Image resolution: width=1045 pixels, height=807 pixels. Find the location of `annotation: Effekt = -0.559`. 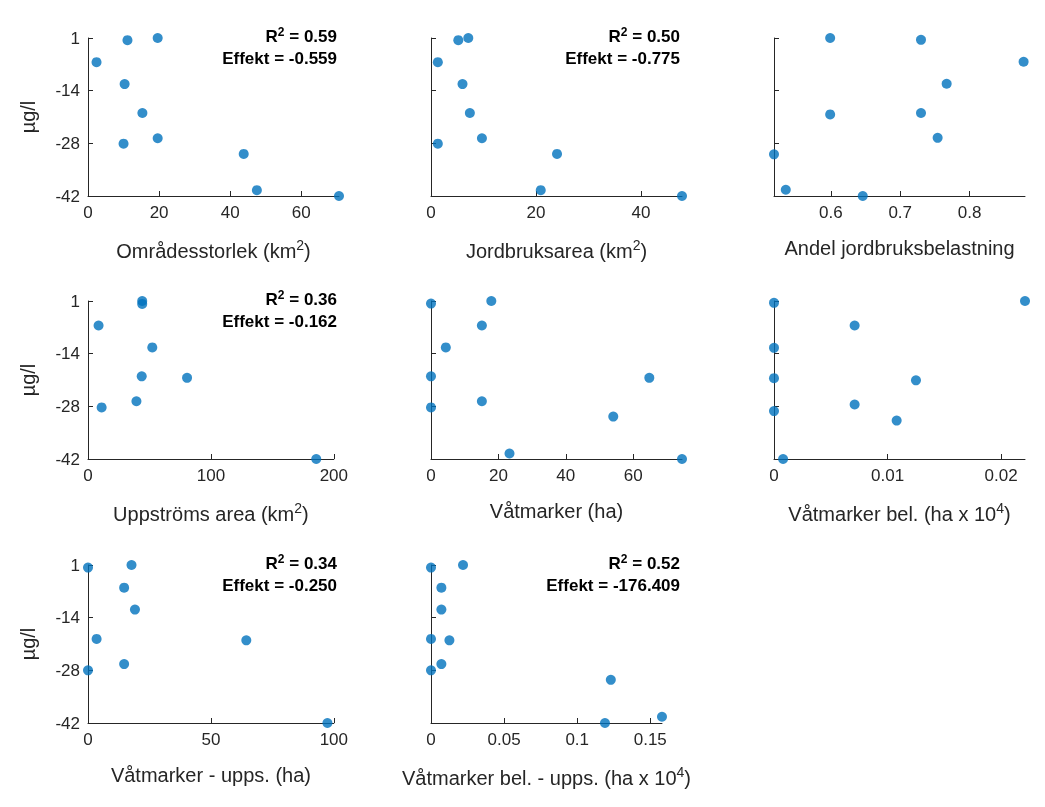

annotation: Effekt = -0.559 is located at coordinates (279, 58).